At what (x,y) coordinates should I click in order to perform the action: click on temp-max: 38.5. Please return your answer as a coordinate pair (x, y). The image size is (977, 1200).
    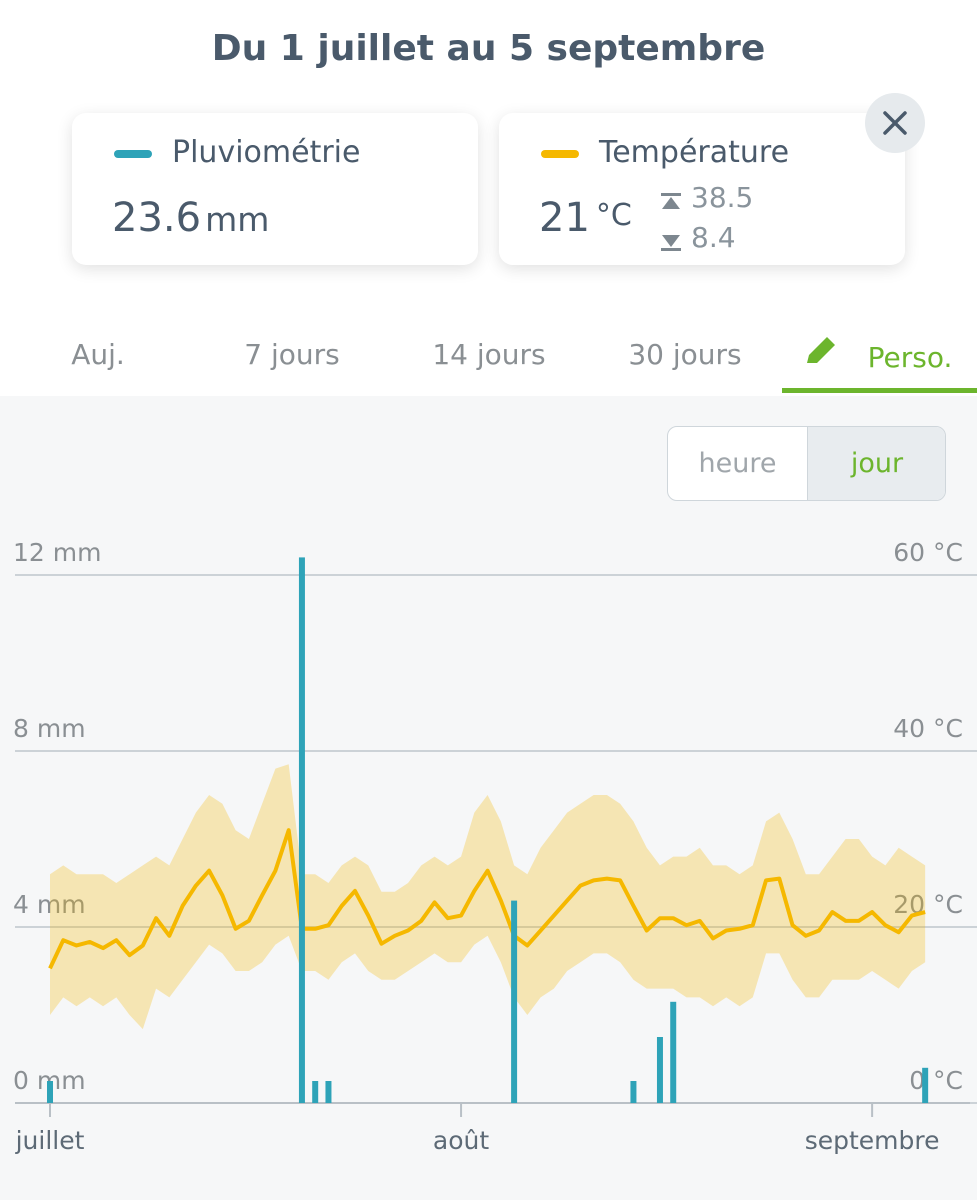
    Looking at the image, I should click on (722, 197).